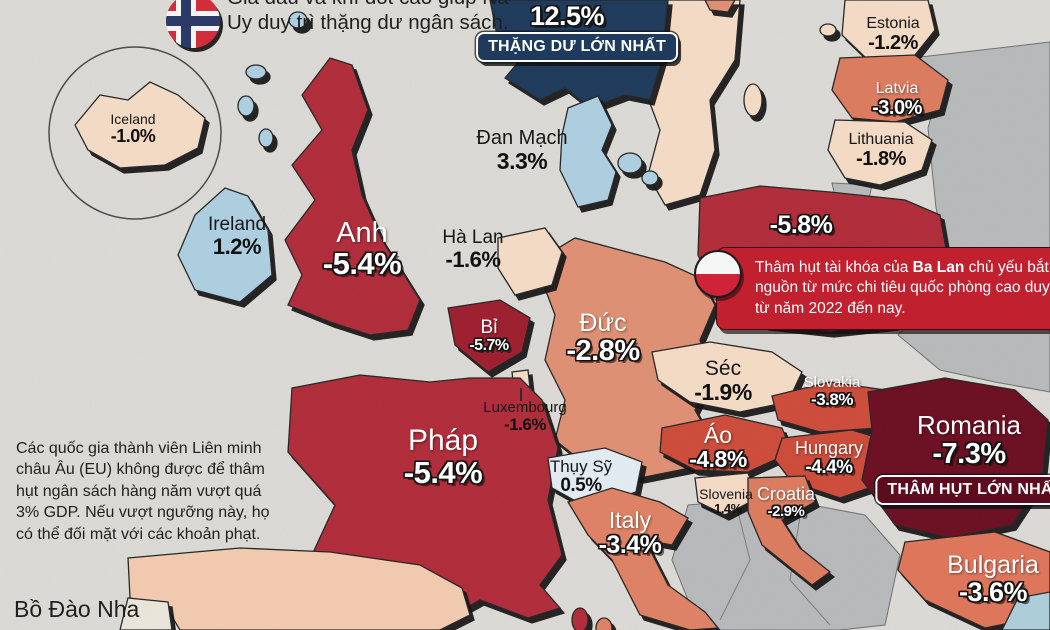  I want to click on country-label-slovenia: Slovenia -1.4%, so click(726, 501).